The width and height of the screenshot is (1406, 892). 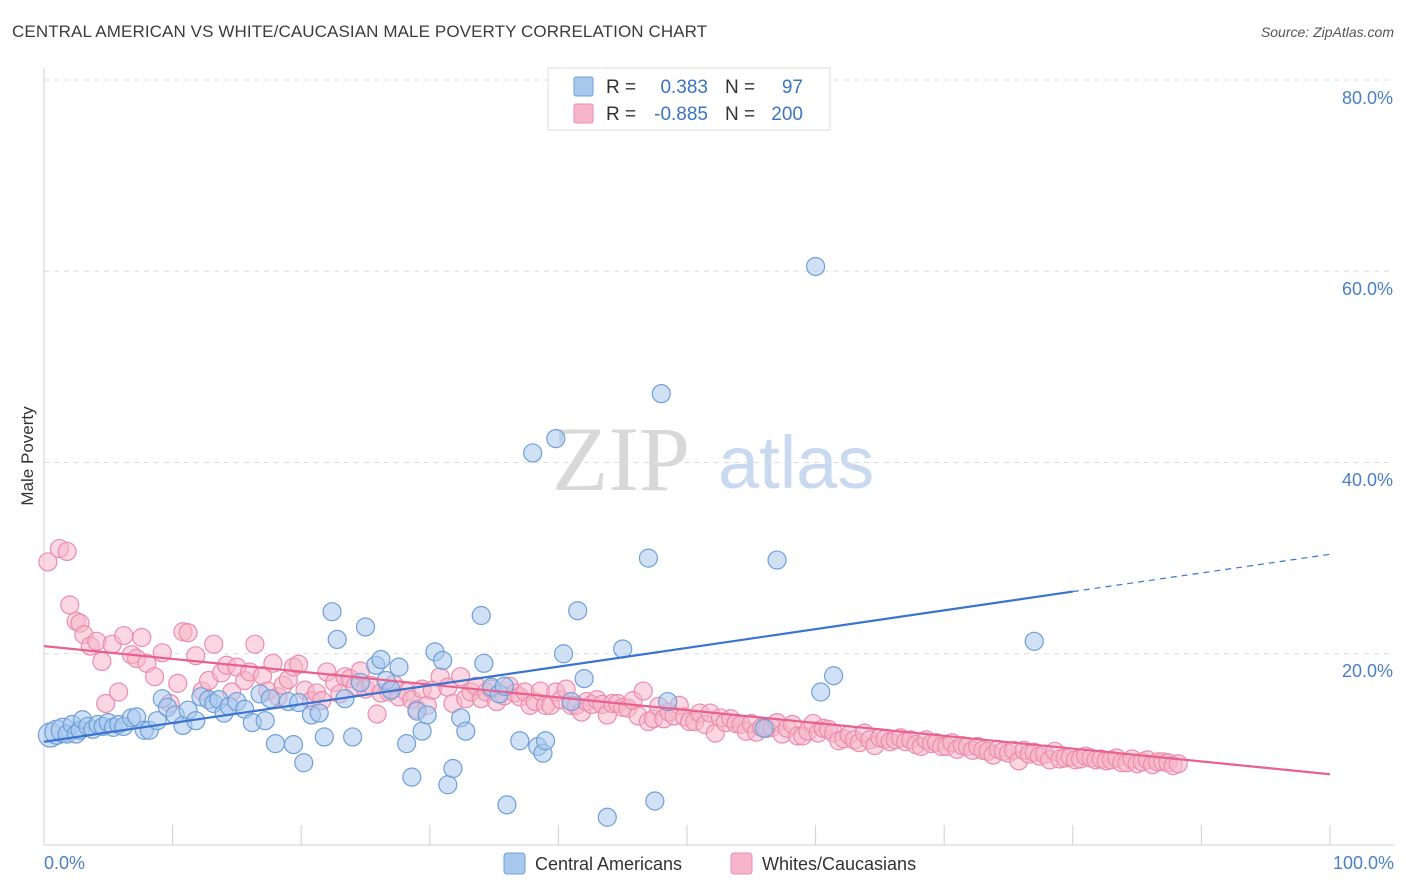 I want to click on legend: R = 0.383 N = 97 R = -0.885 N = 200, so click(x=689, y=99).